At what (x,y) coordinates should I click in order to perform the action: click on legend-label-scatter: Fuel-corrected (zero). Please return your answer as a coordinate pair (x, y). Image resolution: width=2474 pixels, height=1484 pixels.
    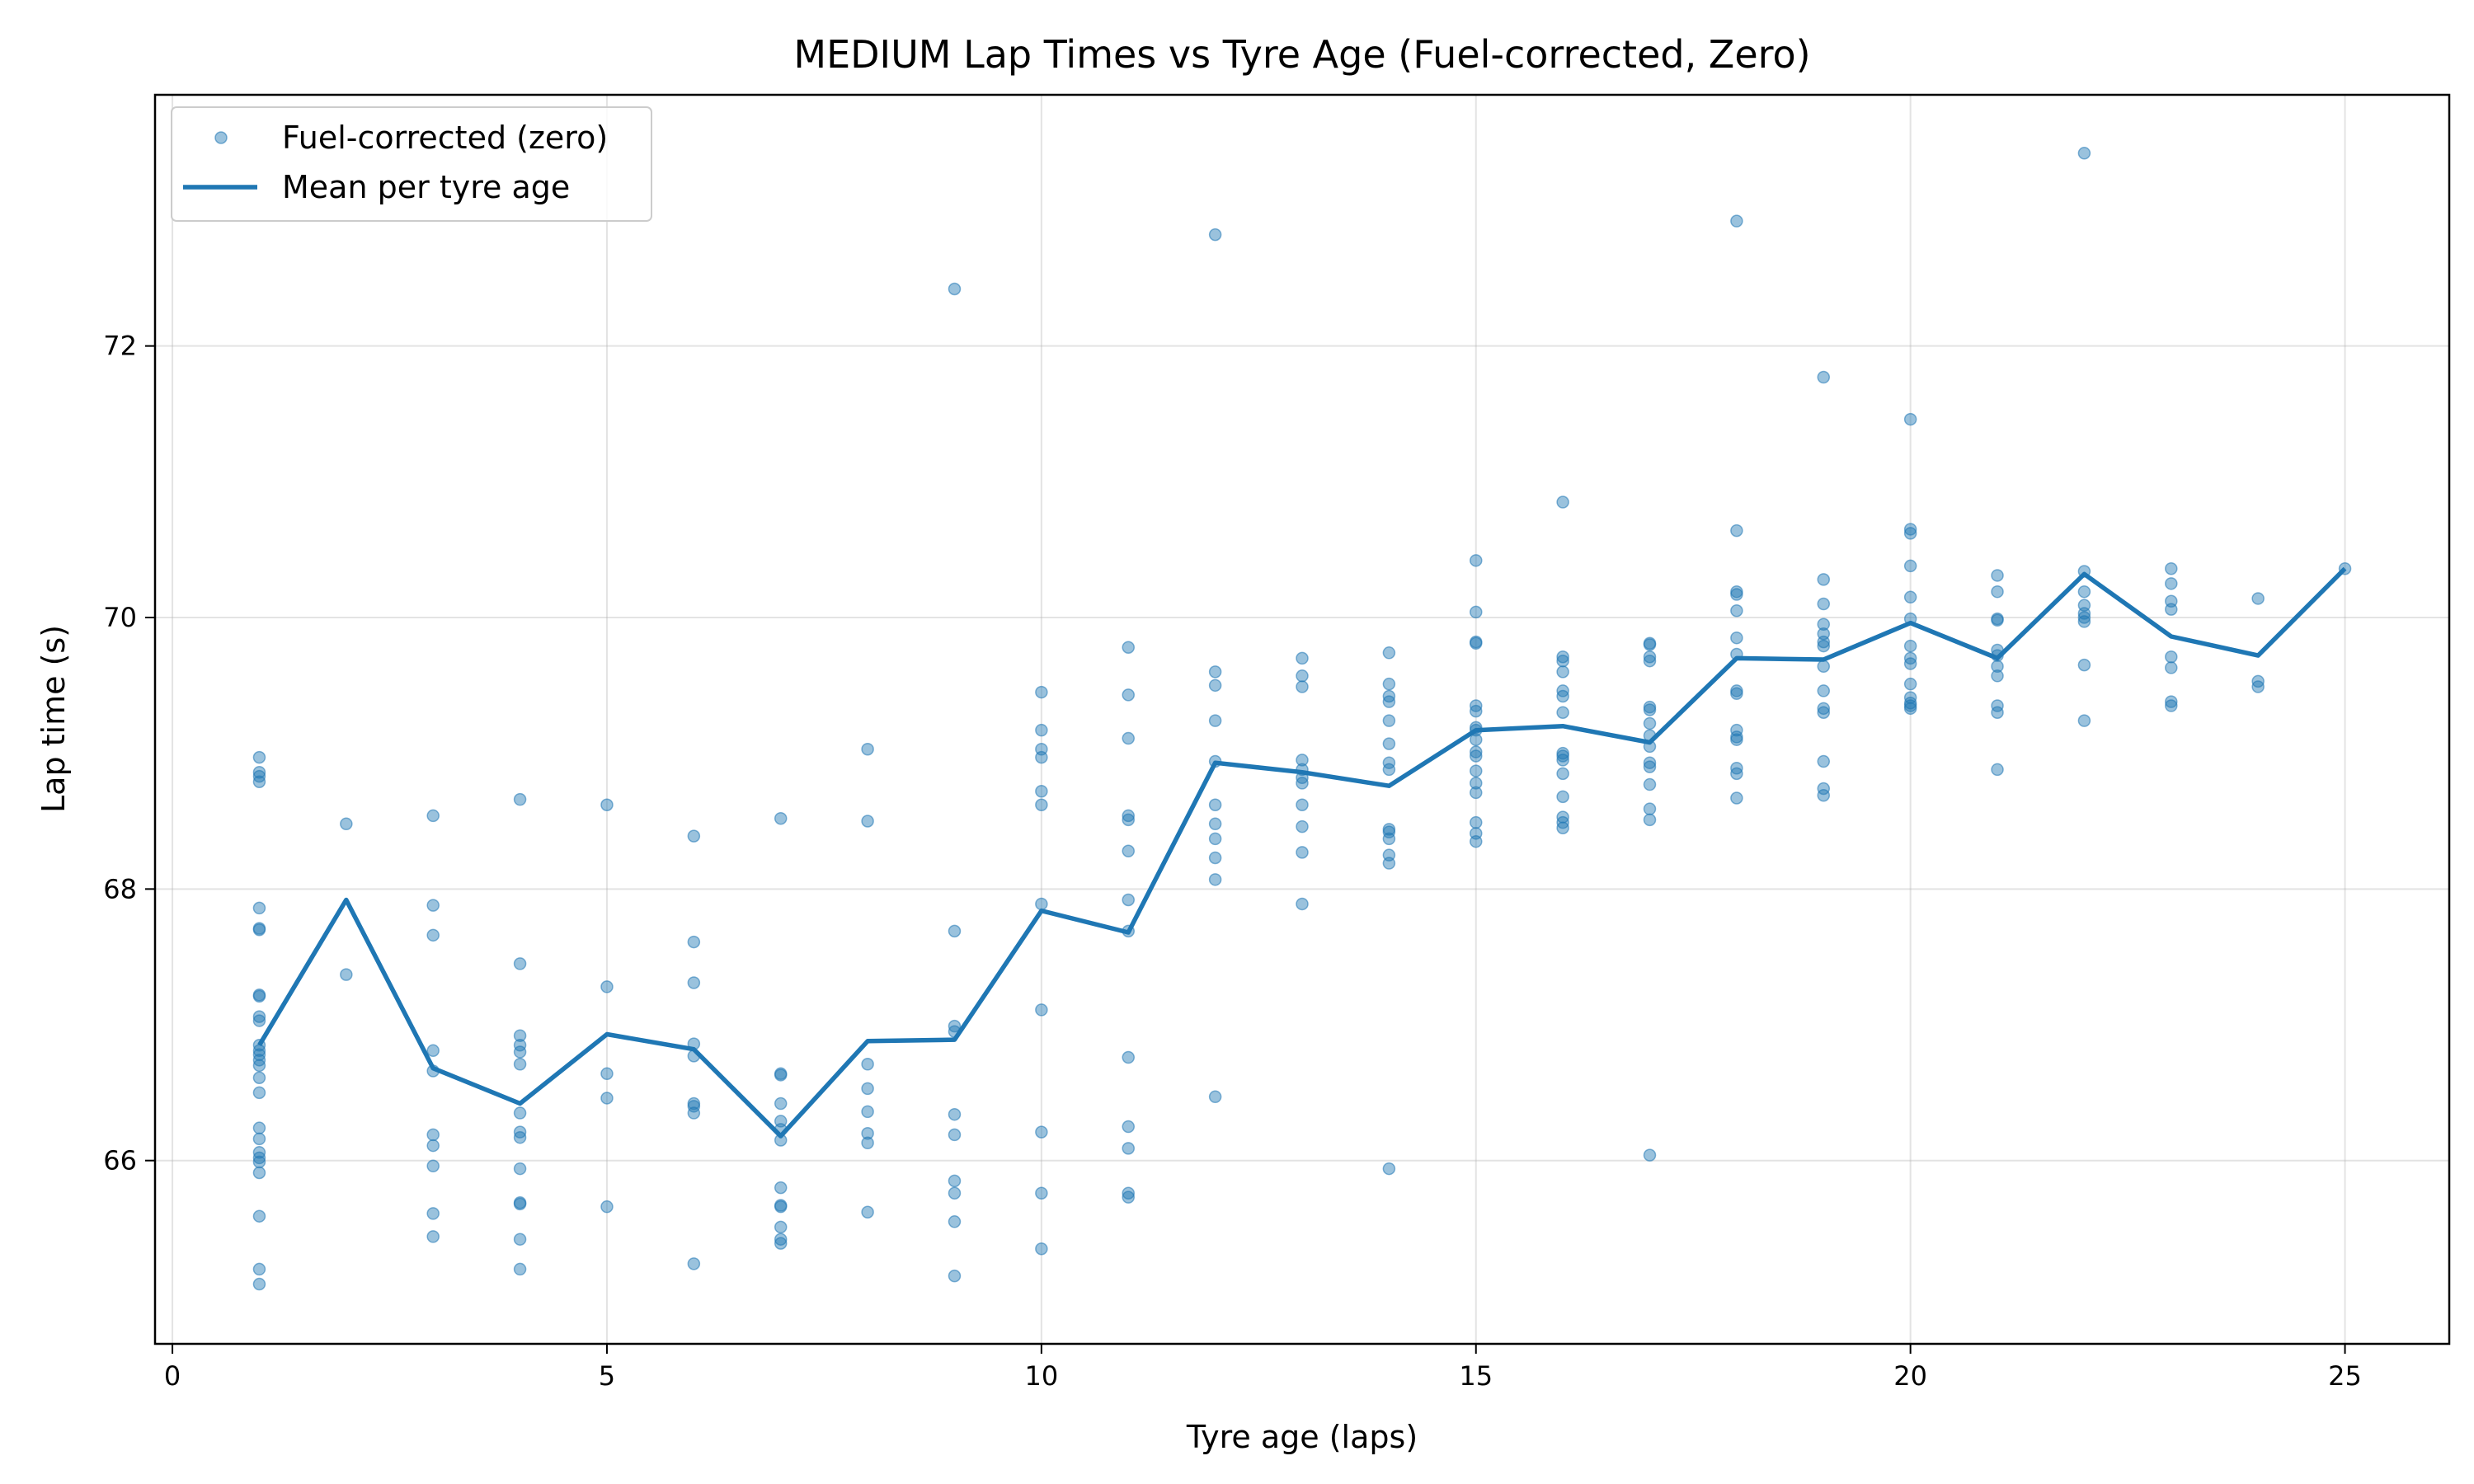
    Looking at the image, I should click on (445, 138).